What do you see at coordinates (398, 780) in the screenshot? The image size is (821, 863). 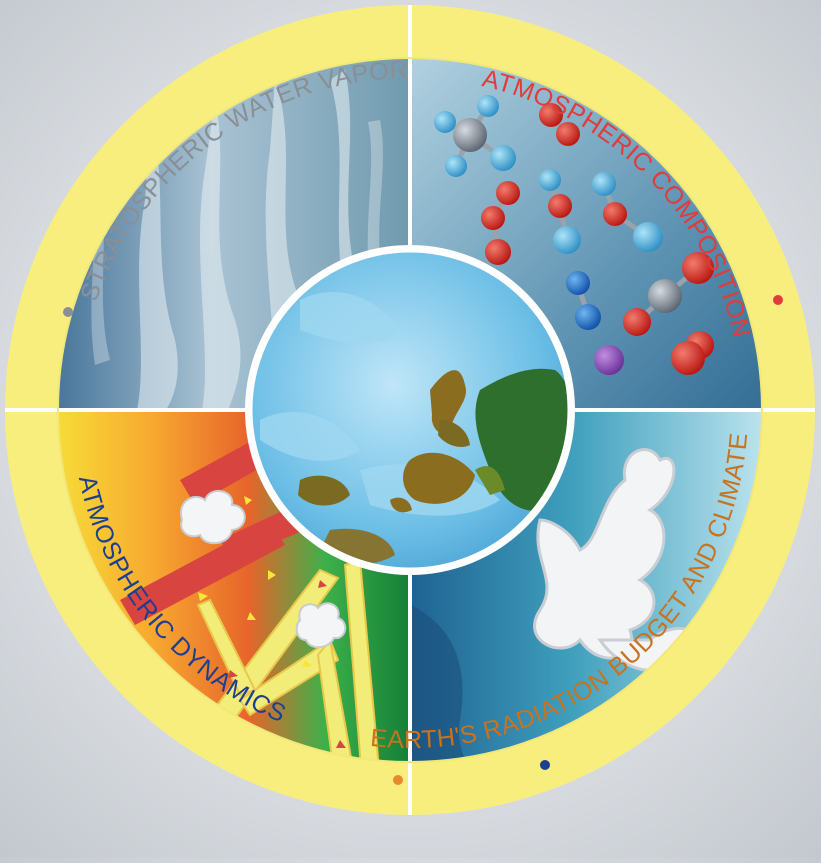 I see `bullet-radiation` at bounding box center [398, 780].